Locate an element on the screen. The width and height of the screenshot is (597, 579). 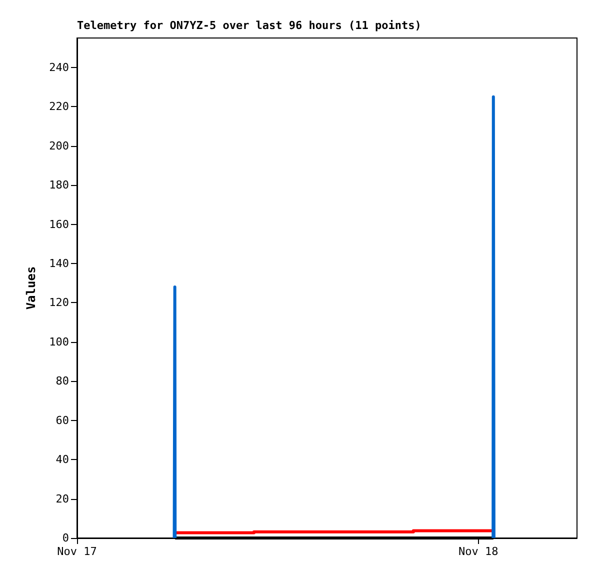
y-tick-label: 240 is located at coordinates (59, 67).